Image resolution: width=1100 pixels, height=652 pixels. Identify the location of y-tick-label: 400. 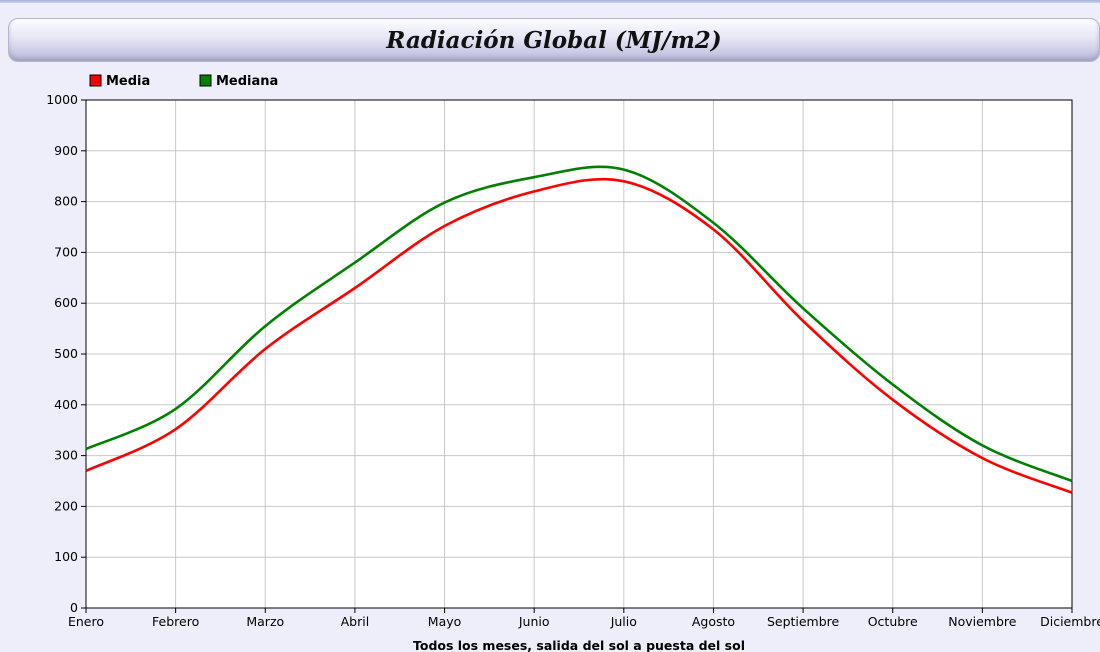
(66, 404).